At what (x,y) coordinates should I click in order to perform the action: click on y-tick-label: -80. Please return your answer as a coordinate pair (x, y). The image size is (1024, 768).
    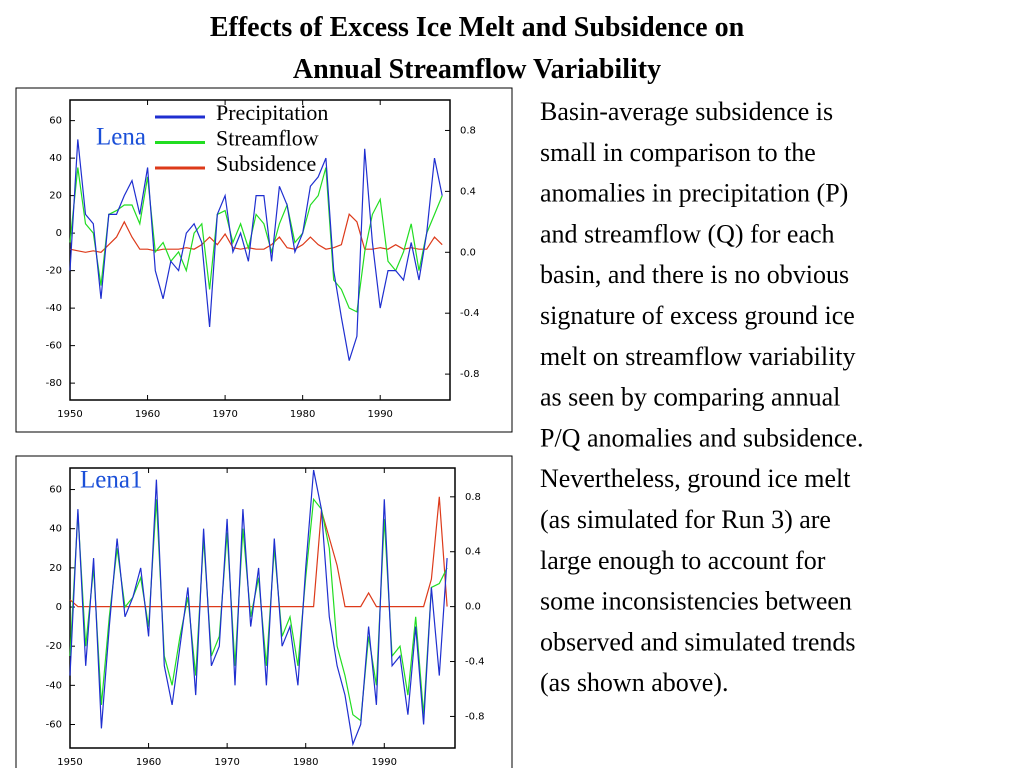
    Looking at the image, I should click on (54, 383).